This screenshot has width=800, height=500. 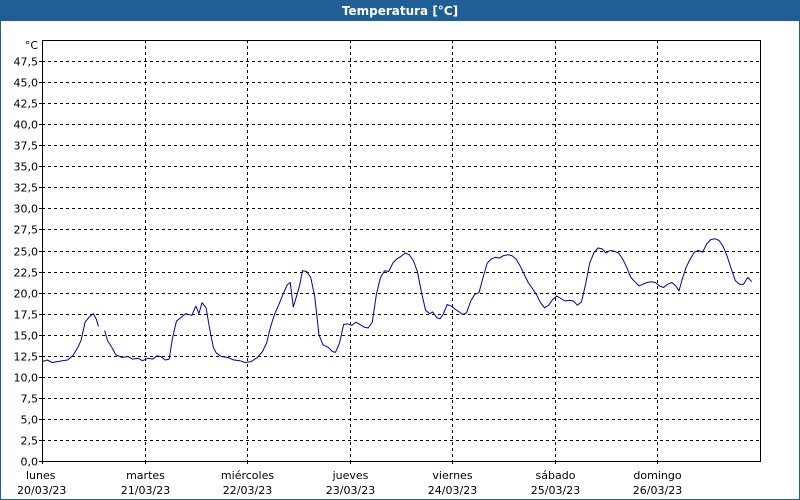 What do you see at coordinates (350, 475) in the screenshot?
I see `x-tick-day-label: jueves` at bounding box center [350, 475].